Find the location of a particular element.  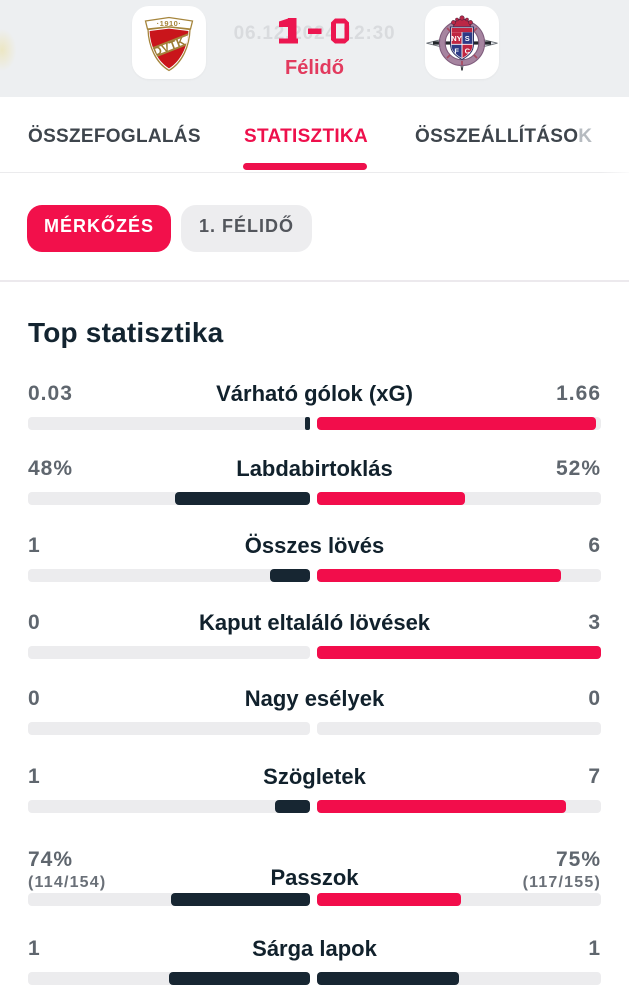

svg-text: ·1910· is located at coordinates (169, 23).